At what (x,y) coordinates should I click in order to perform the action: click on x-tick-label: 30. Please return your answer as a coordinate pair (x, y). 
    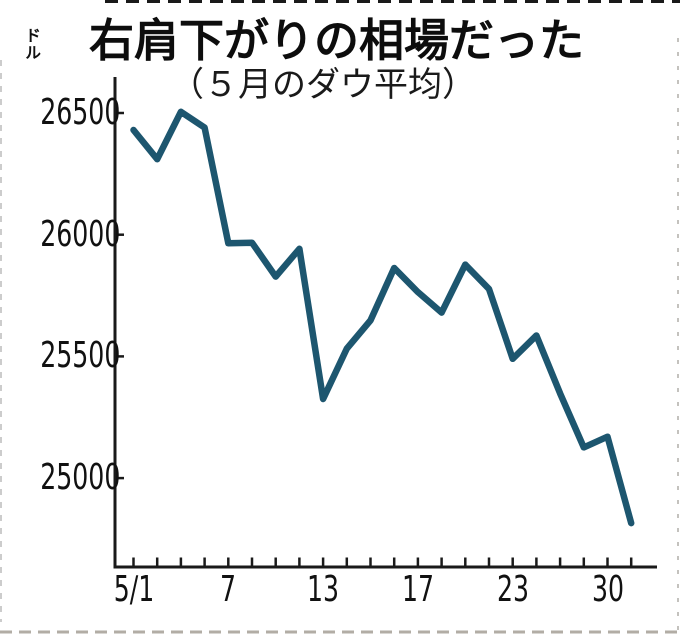
    Looking at the image, I should click on (607, 589).